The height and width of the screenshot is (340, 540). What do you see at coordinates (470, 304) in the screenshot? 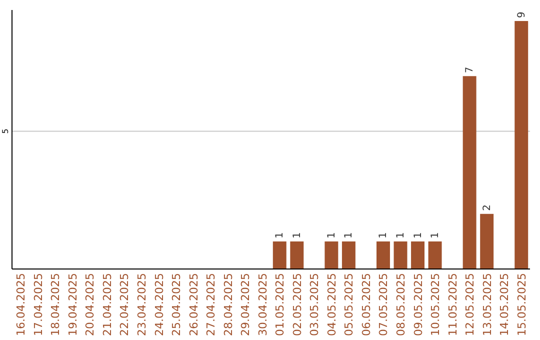
I see `x-tick-label: 12.05.2025` at bounding box center [470, 304].